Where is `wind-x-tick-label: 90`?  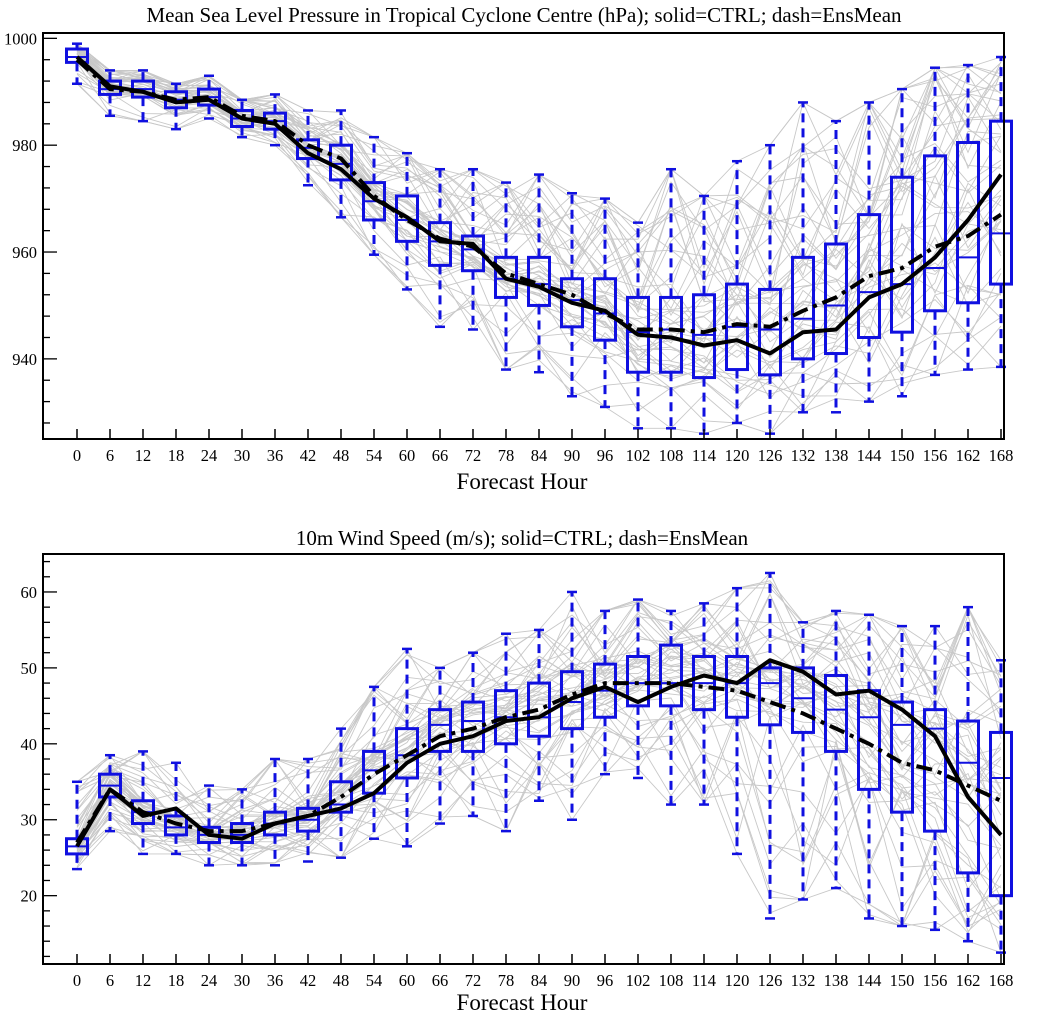 wind-x-tick-label: 90 is located at coordinates (572, 980).